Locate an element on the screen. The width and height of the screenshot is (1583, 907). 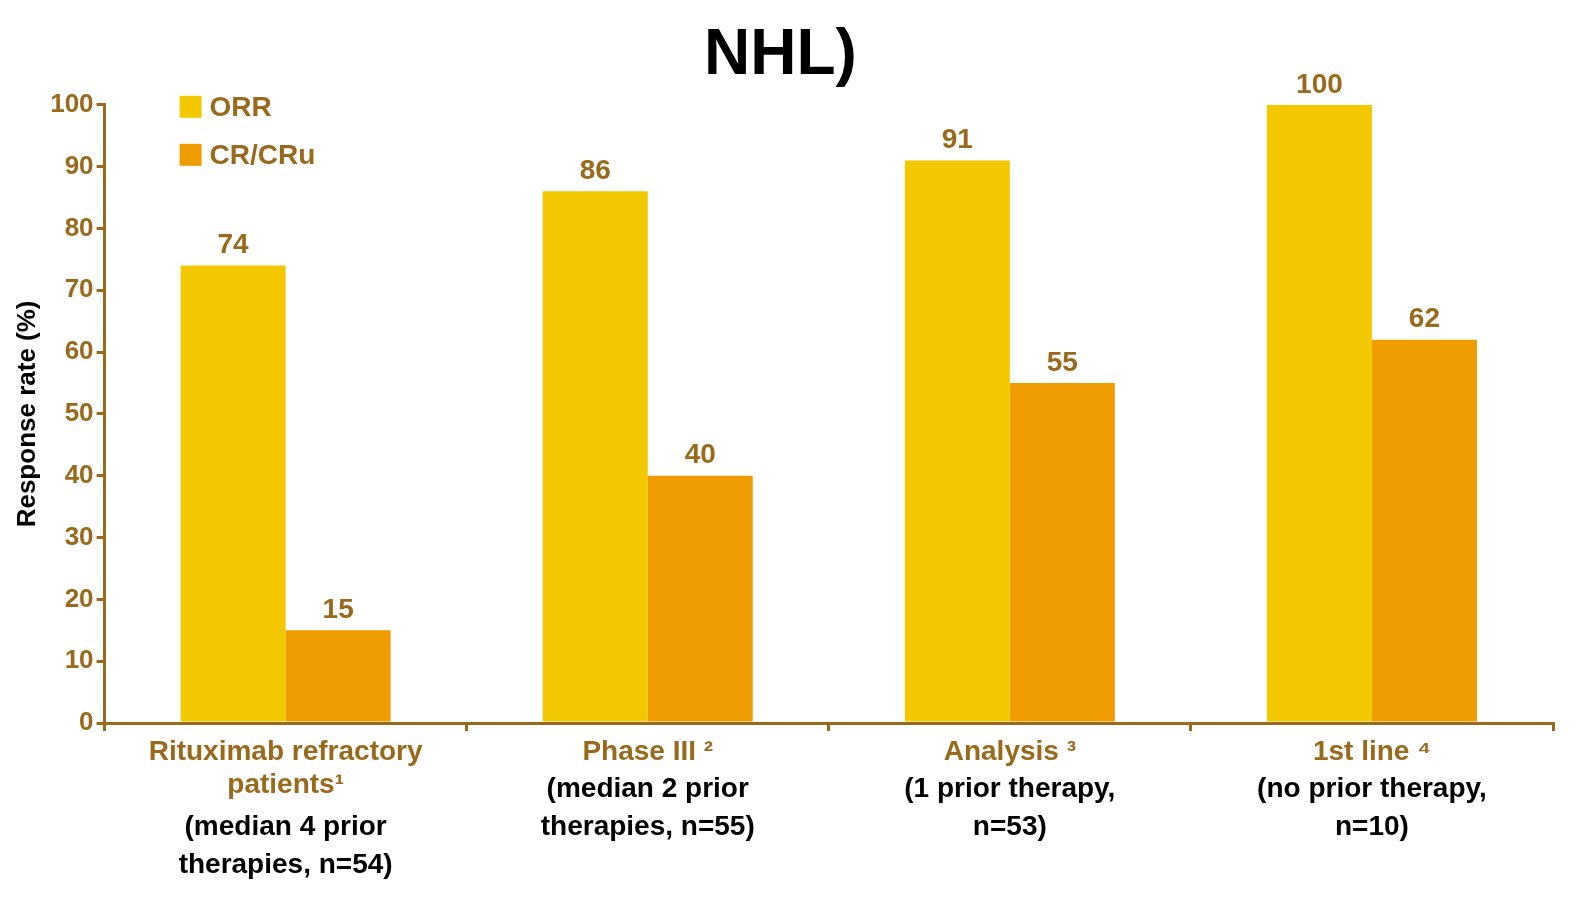
legend-label: CR/CRu is located at coordinates (262, 154).